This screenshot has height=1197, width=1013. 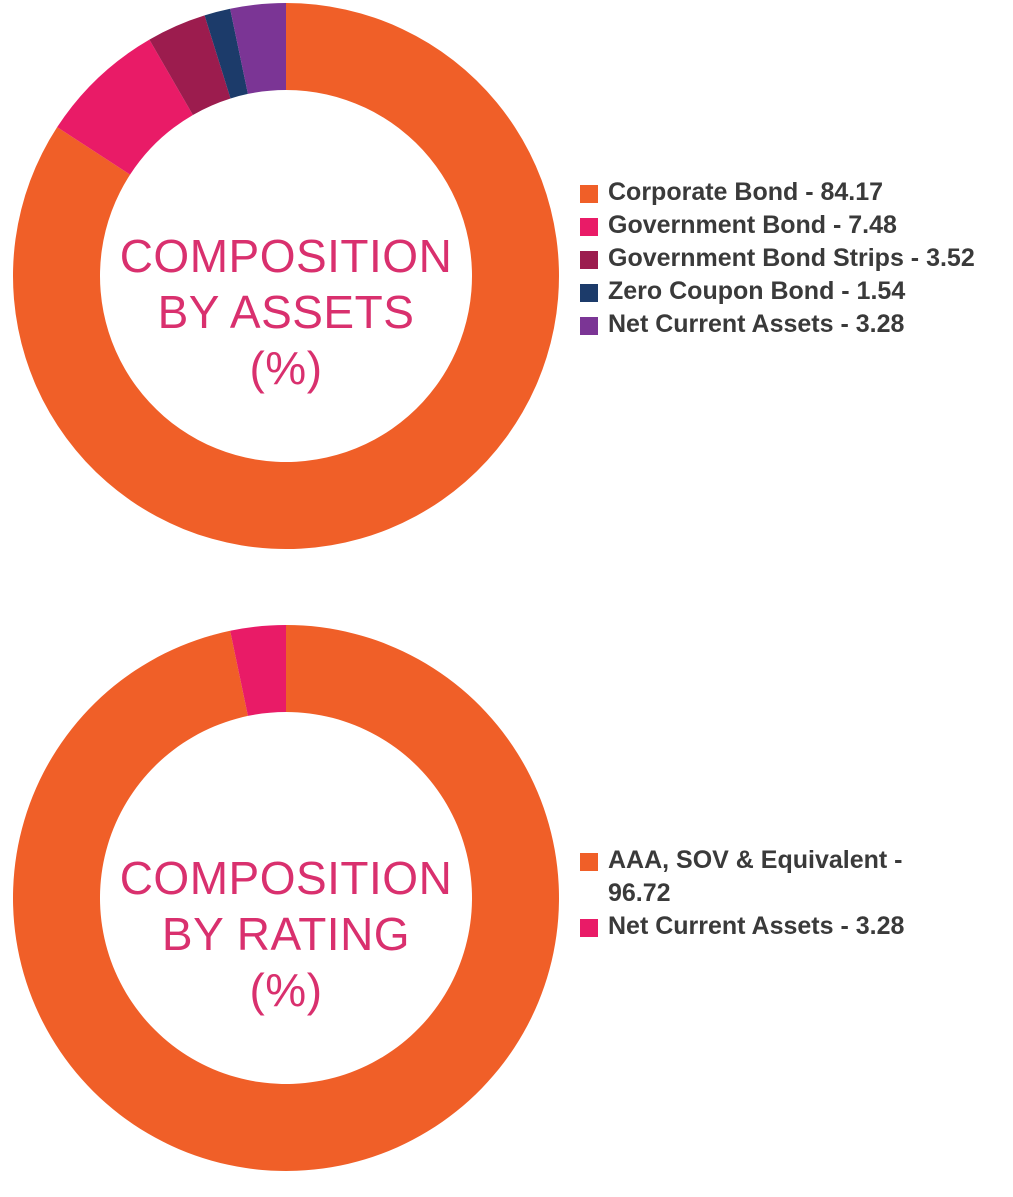 I want to click on chart-title-line-2: BY RATING, so click(x=286, y=934).